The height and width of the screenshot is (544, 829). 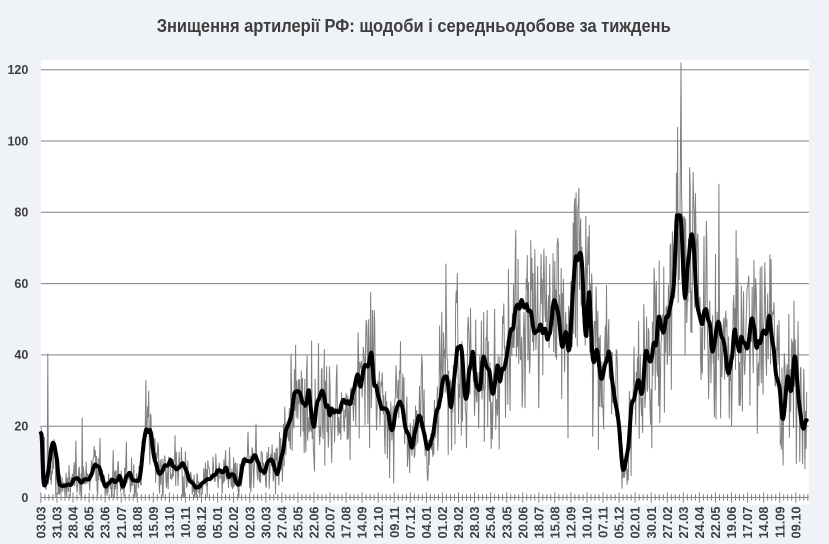 I want to click on svg-text: 29.02, so click(x=458, y=523).